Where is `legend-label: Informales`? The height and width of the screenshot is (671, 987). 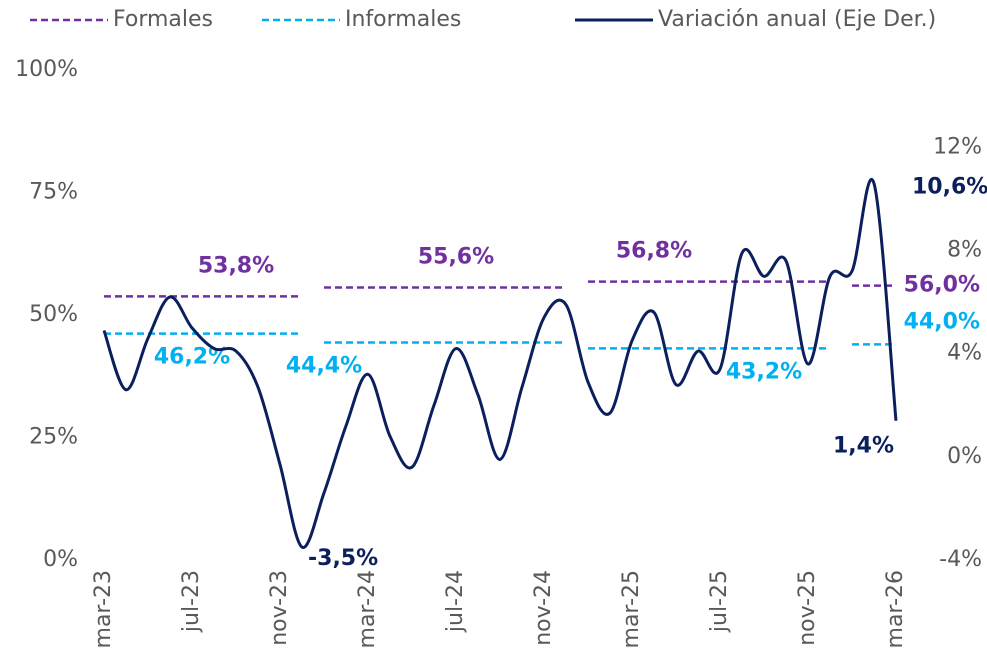
legend-label: Informales is located at coordinates (403, 19).